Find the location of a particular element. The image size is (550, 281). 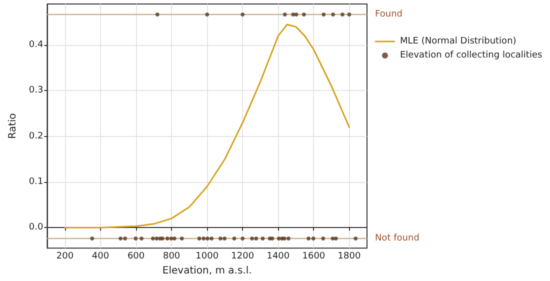

legend-label: MLE (Normal Distribution) is located at coordinates (458, 41).